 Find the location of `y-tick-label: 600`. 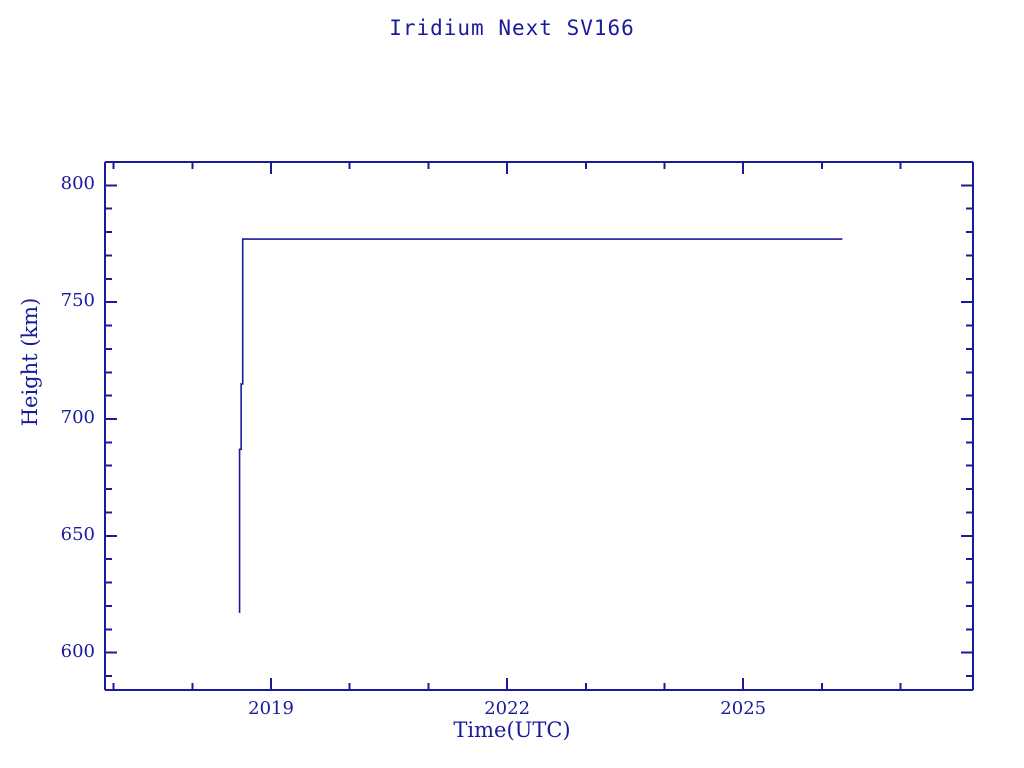

y-tick-label: 600 is located at coordinates (77, 651).